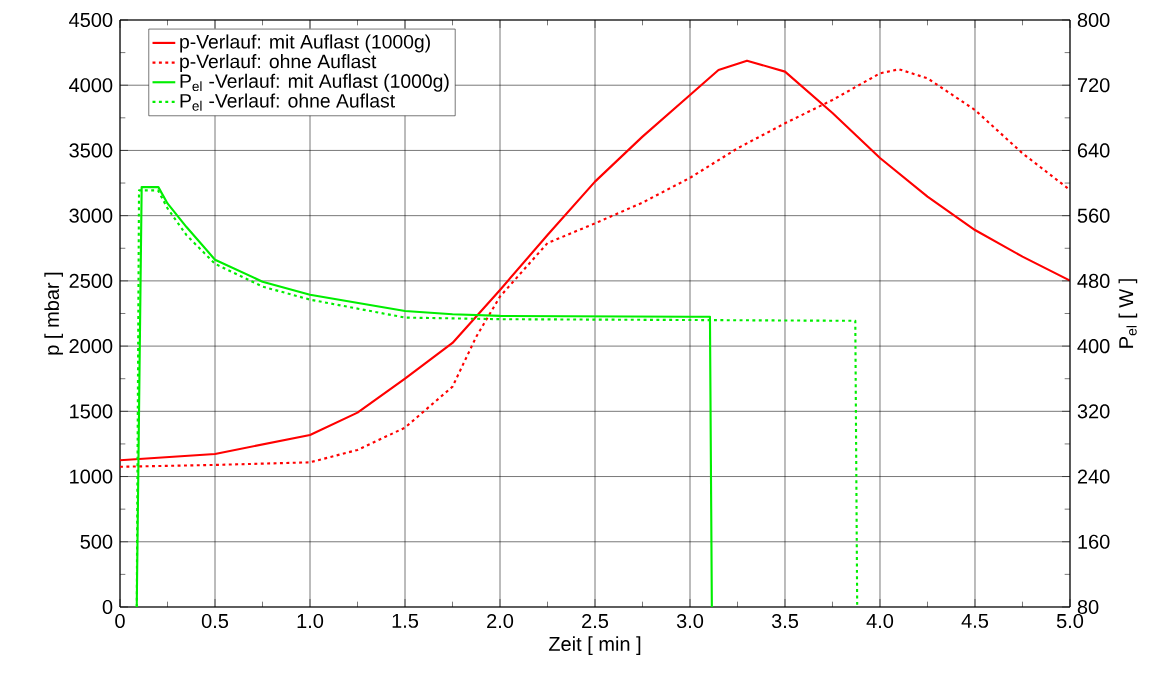 The image size is (1175, 678). Describe the element at coordinates (314, 82) in the screenshot. I see `legend-label: P$_{el}$ -Verlauf: mit Auflast (1000g)` at that location.